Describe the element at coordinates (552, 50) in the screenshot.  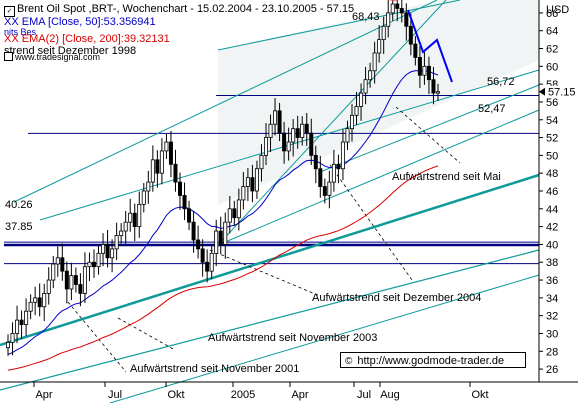
I see `y-tick-label: 62` at that location.